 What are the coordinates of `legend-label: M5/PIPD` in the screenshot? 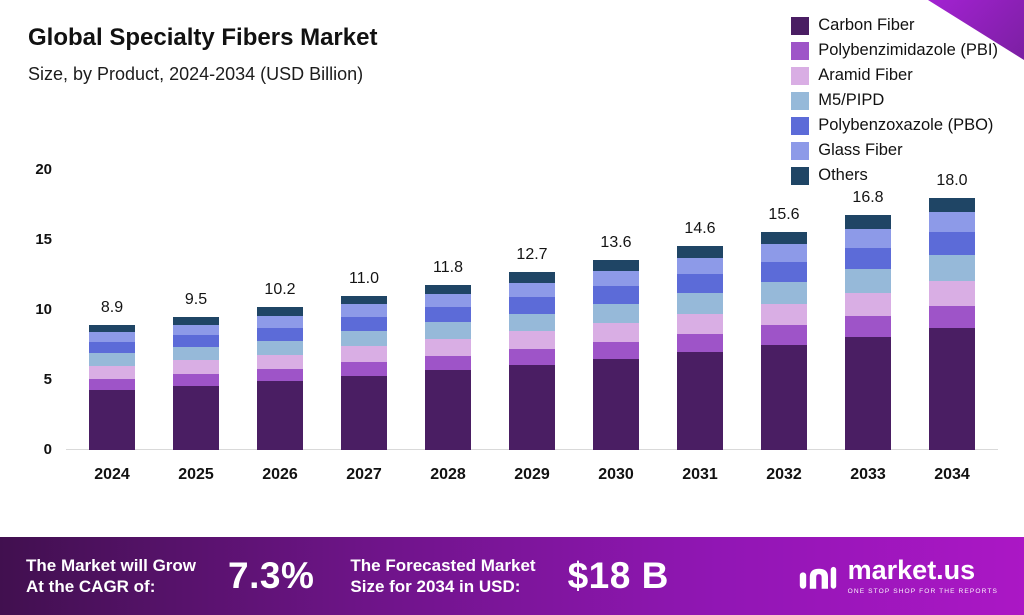 It's located at (851, 100).